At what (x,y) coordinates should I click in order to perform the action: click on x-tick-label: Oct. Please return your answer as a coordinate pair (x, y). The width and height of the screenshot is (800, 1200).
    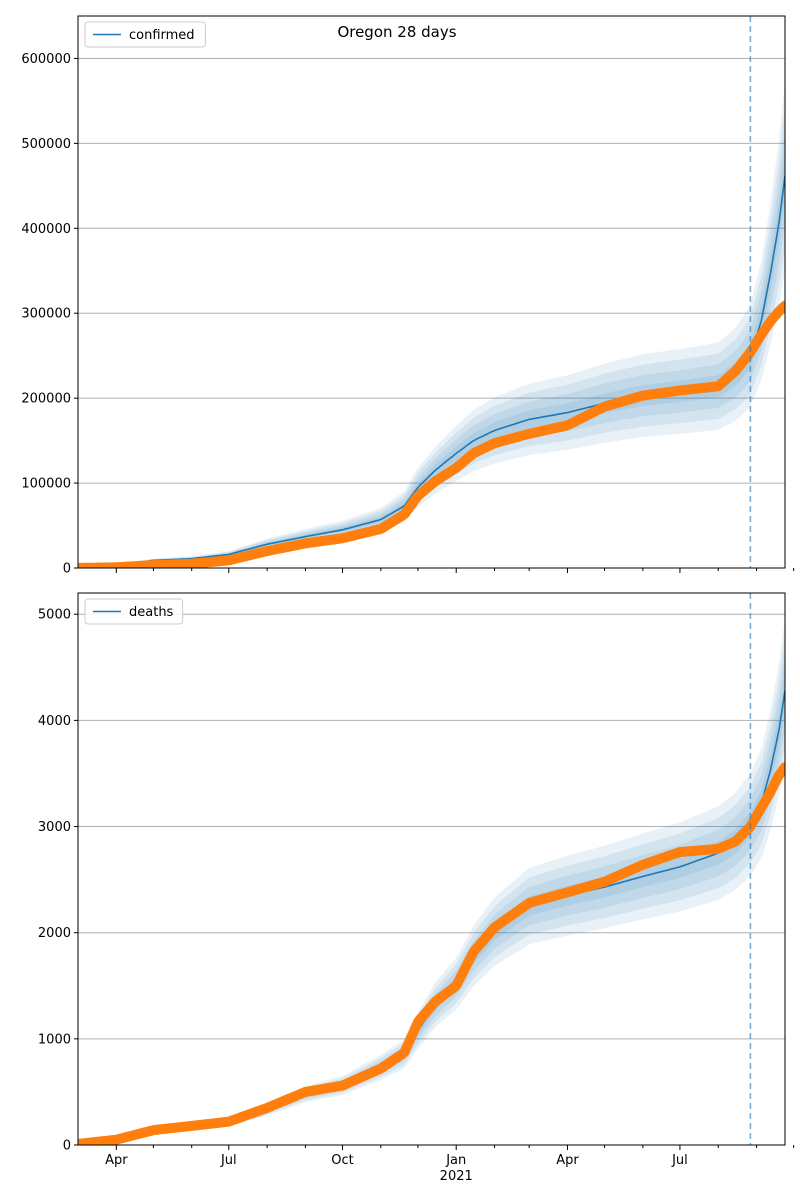
    Looking at the image, I should click on (342, 1160).